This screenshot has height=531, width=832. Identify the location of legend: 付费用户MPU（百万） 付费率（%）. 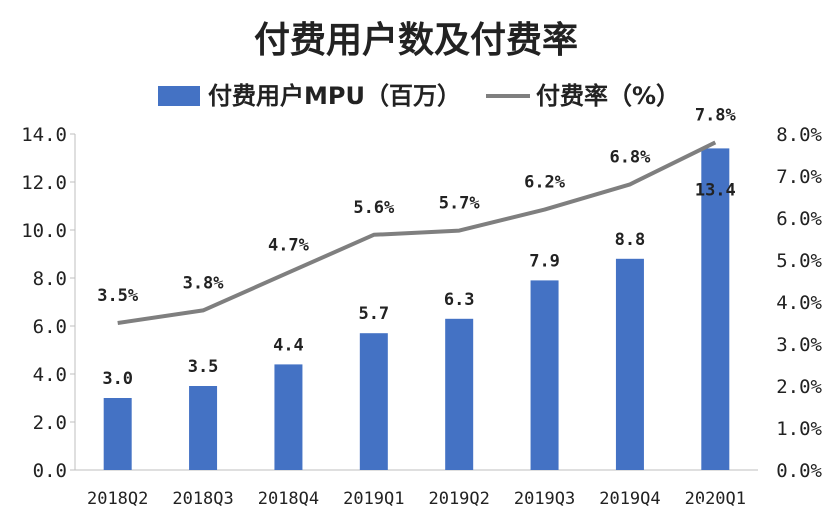
(419, 96).